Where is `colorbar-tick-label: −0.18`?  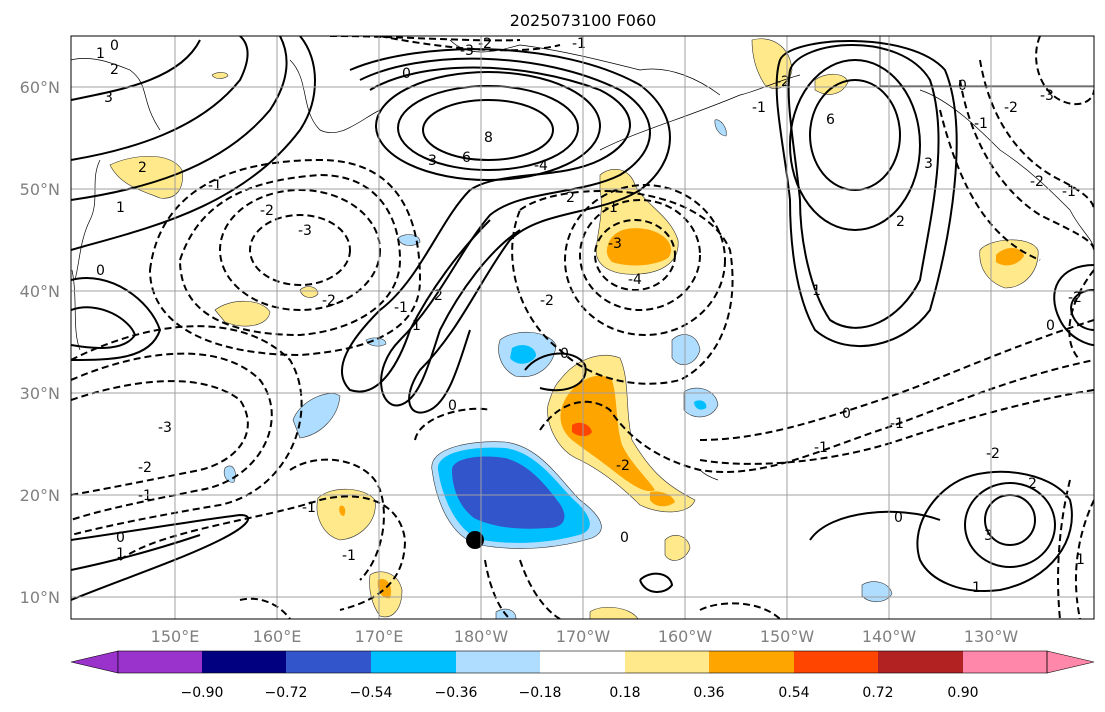
colorbar-tick-label: −0.18 is located at coordinates (540, 693).